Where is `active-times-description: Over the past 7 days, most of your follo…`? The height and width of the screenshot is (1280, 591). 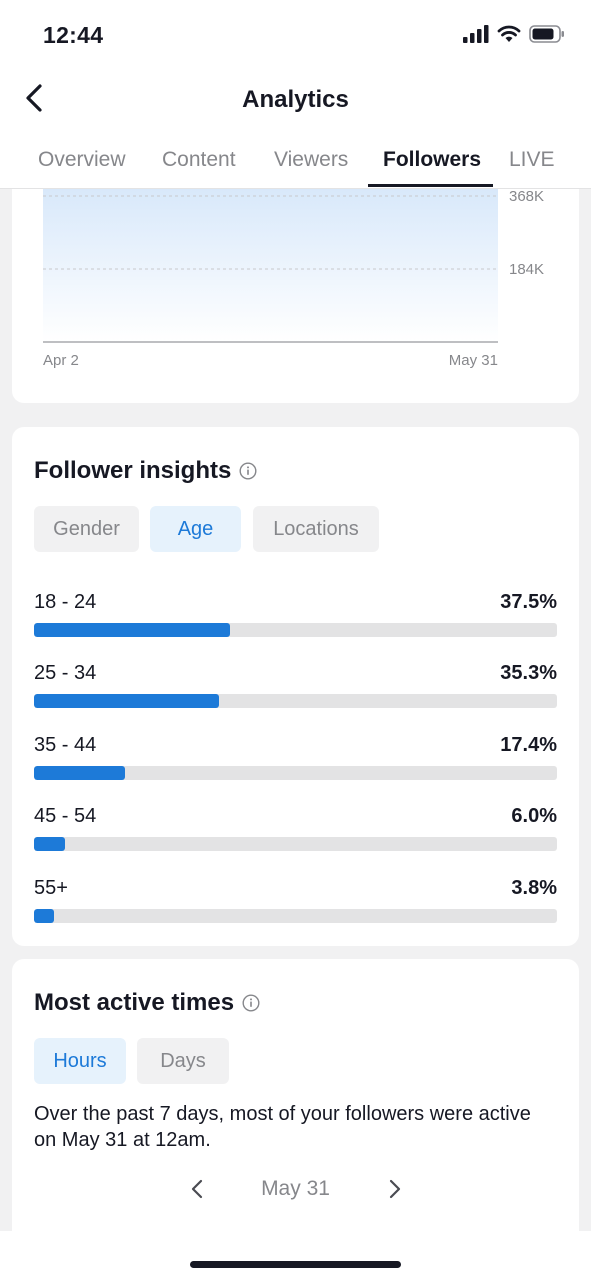 active-times-description: Over the past 7 days, most of your follo… is located at coordinates (282, 1127).